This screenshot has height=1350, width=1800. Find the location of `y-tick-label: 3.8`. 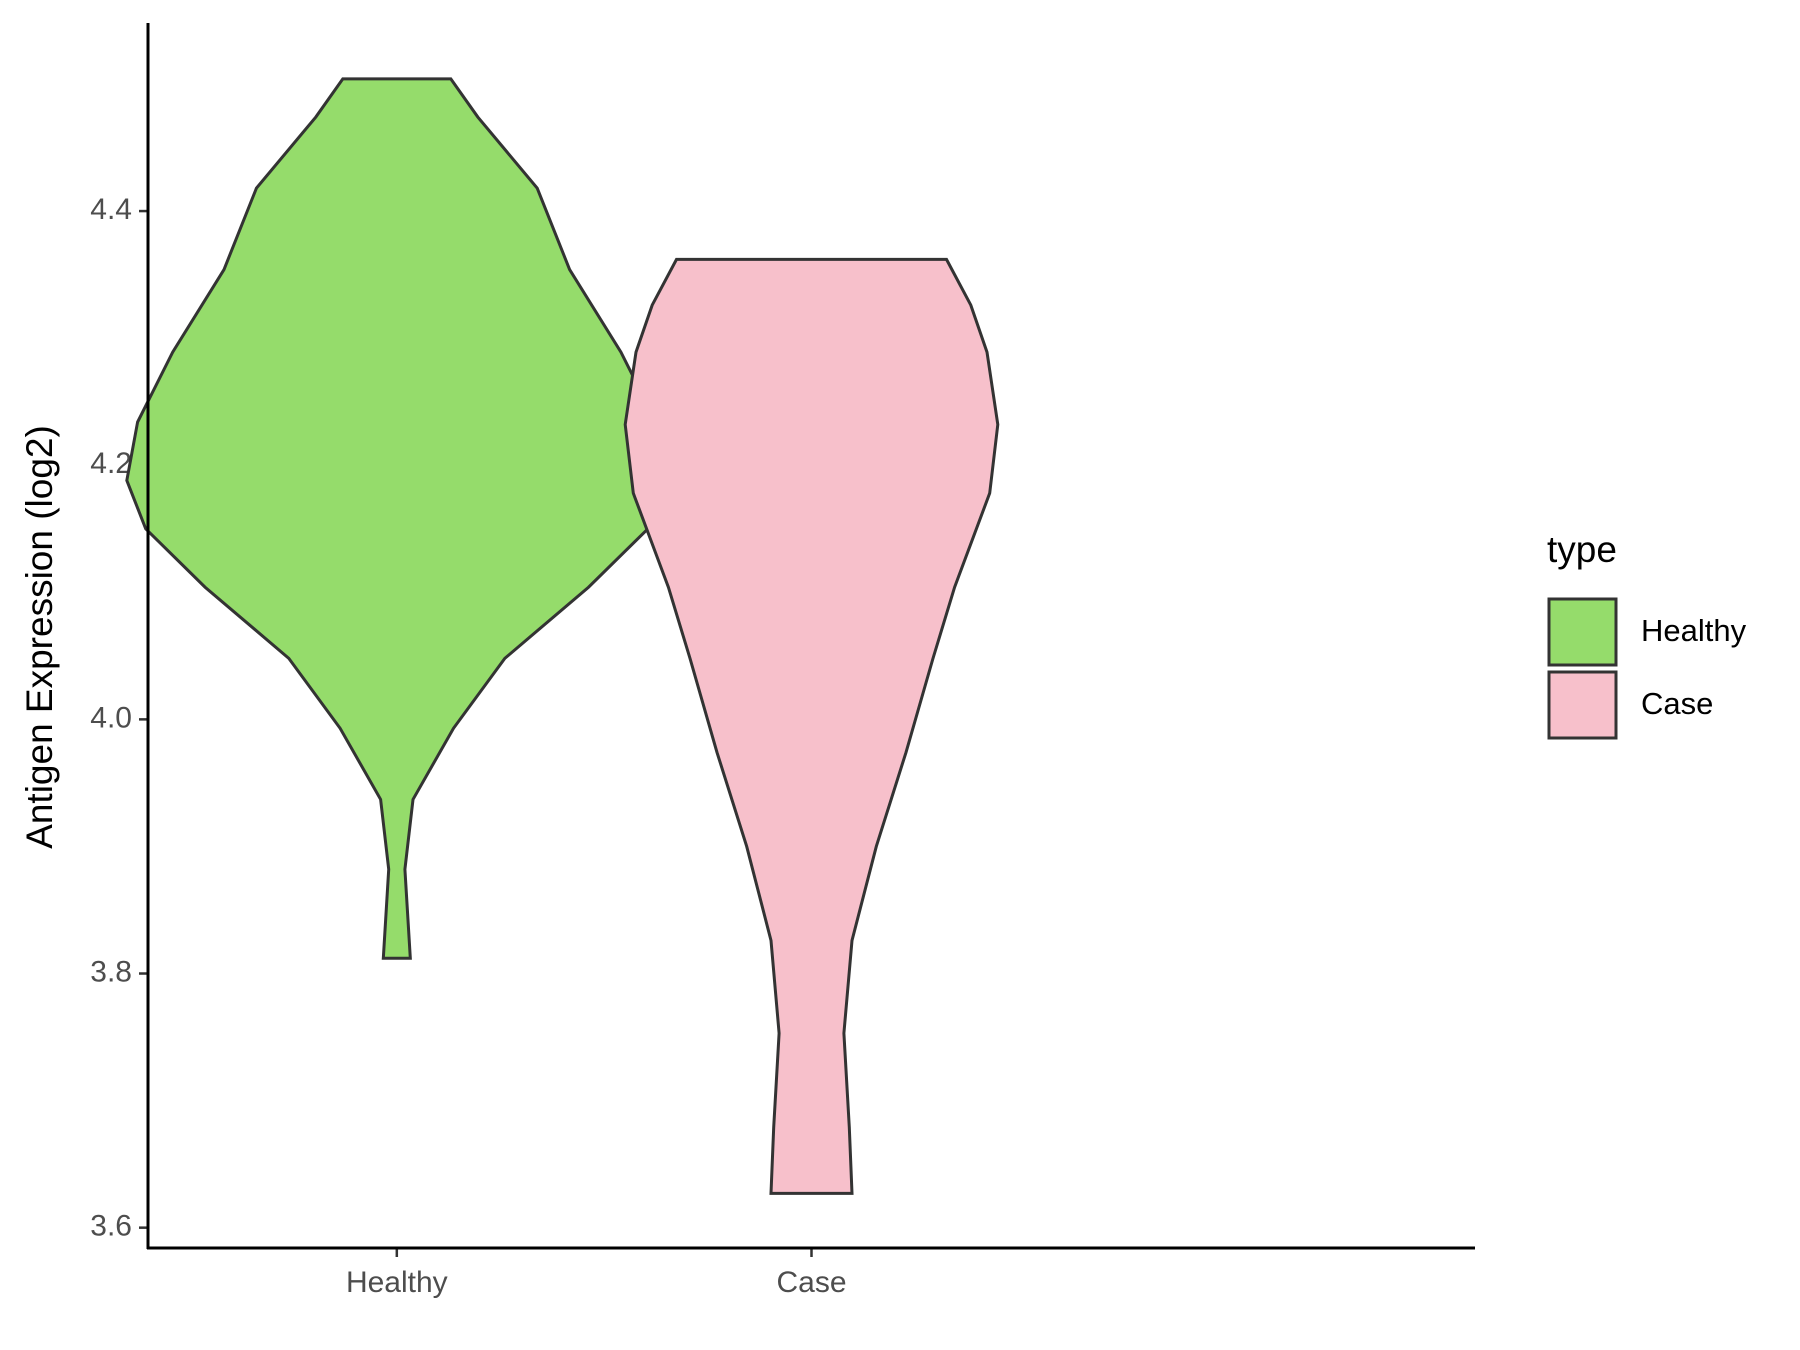

y-tick-label: 3.8 is located at coordinates (111, 971).